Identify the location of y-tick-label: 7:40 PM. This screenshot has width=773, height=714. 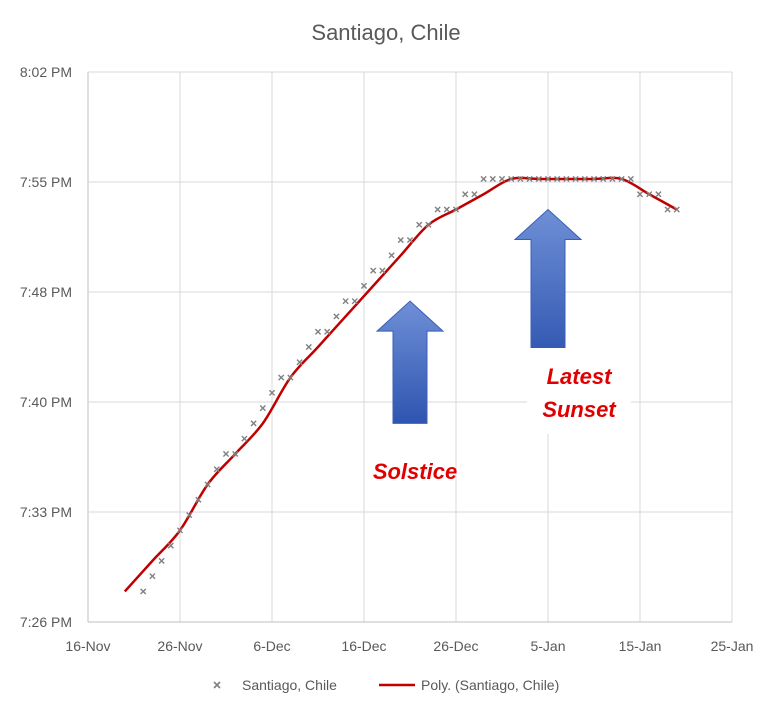
(46, 402).